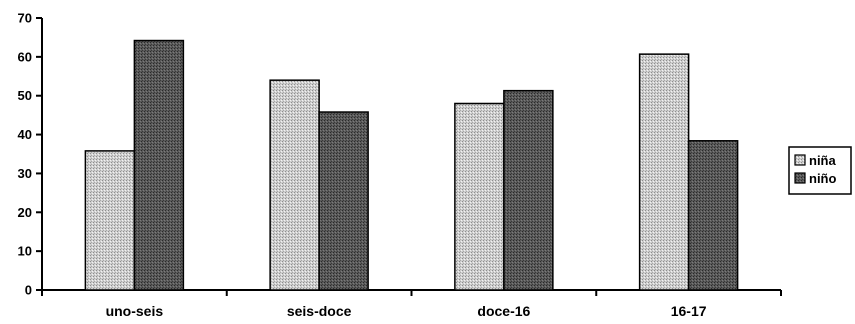  What do you see at coordinates (25, 212) in the screenshot?
I see `y-tick-label: 20` at bounding box center [25, 212].